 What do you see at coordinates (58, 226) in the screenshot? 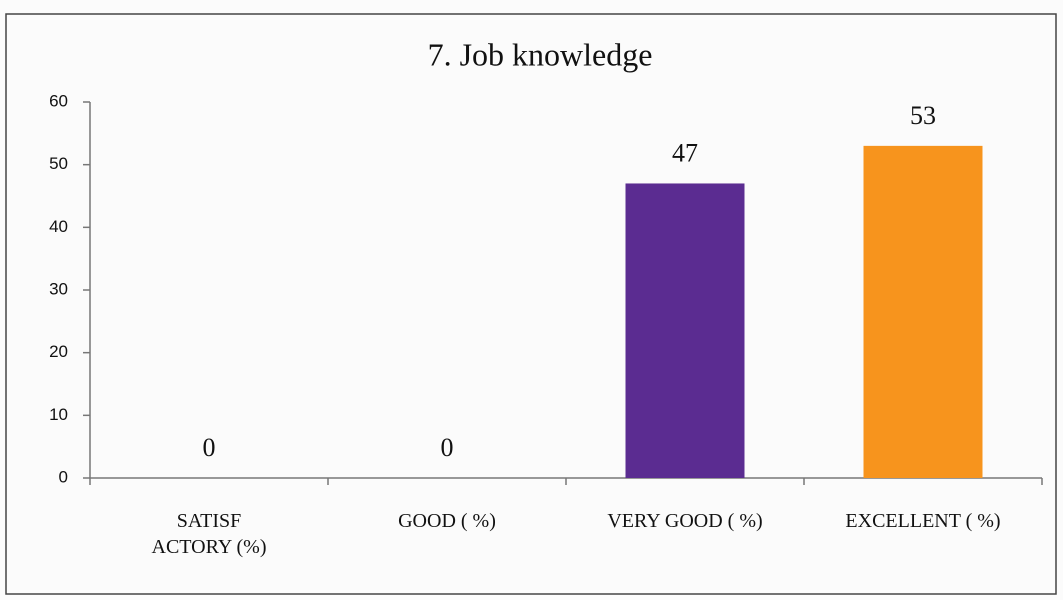
I see `y-tick-label: 40` at bounding box center [58, 226].